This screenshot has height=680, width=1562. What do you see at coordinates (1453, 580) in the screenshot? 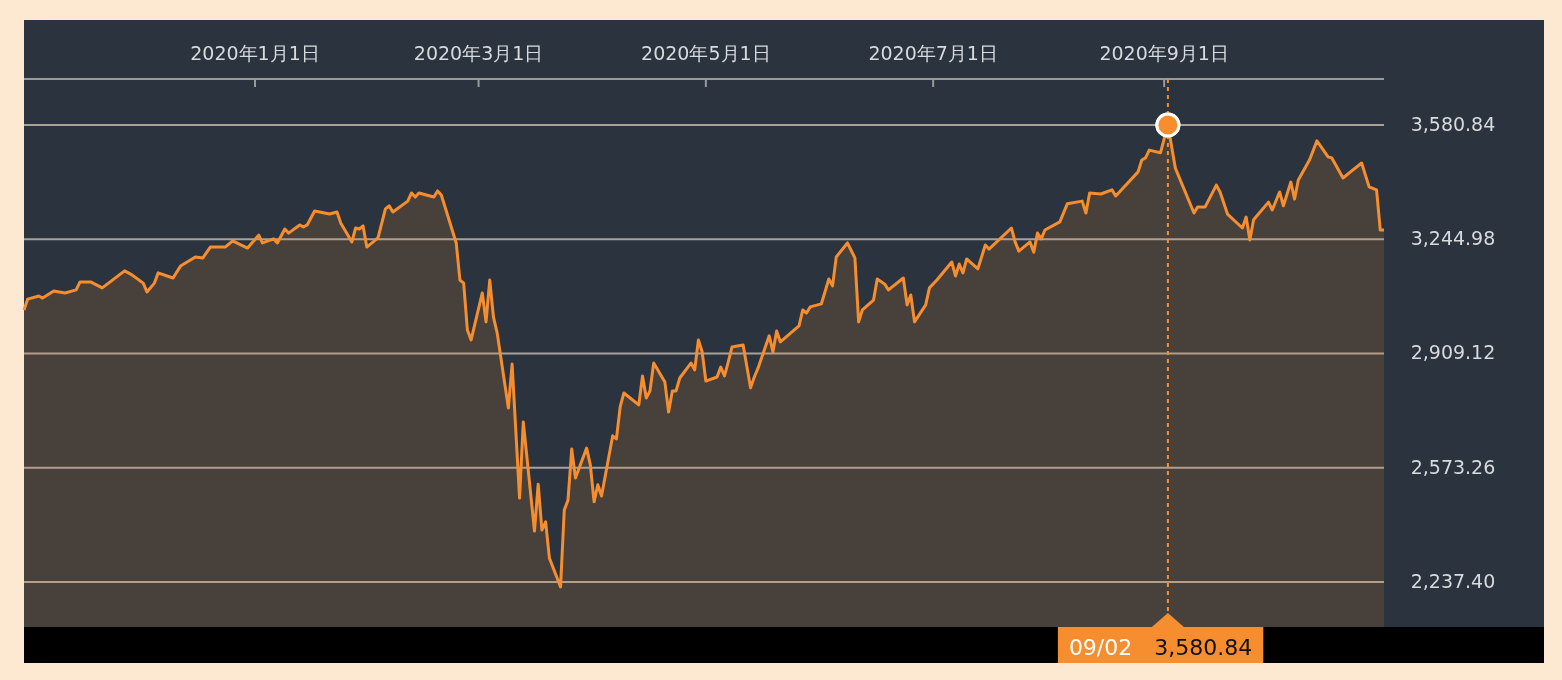
I see `y-tick-label: 2,237.40` at bounding box center [1453, 580].